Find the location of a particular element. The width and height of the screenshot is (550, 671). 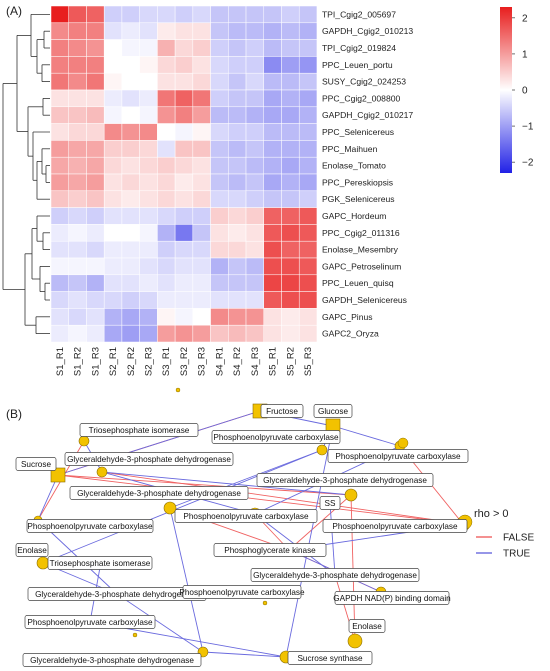

column-label: S5_R1 is located at coordinates (273, 361).